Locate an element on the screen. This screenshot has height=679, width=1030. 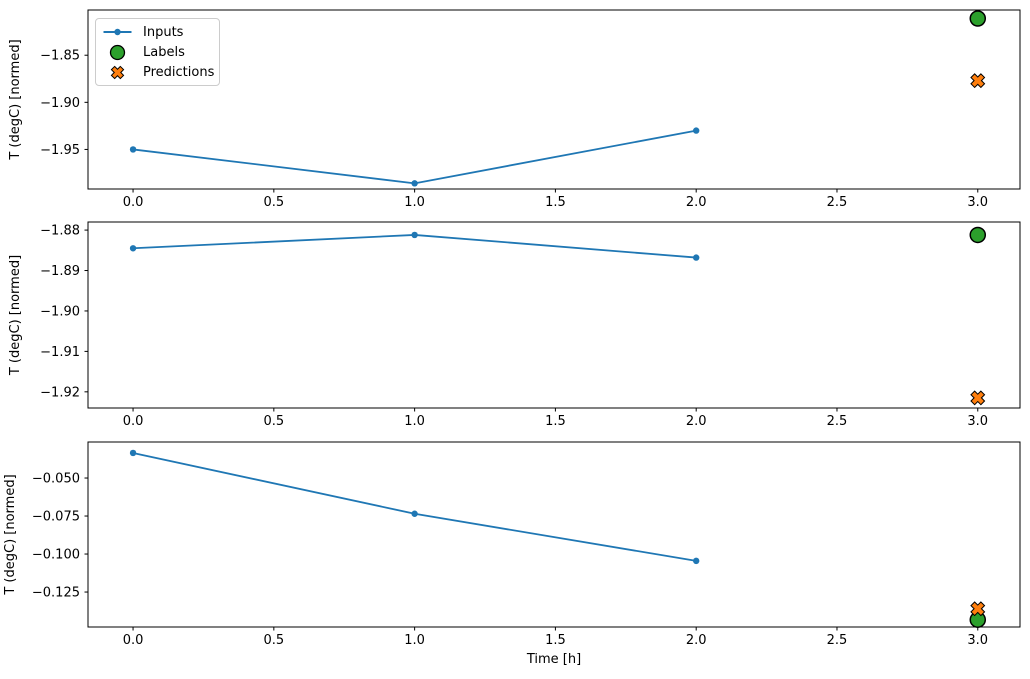
y-tick-label: −0.100 is located at coordinates (56, 555).